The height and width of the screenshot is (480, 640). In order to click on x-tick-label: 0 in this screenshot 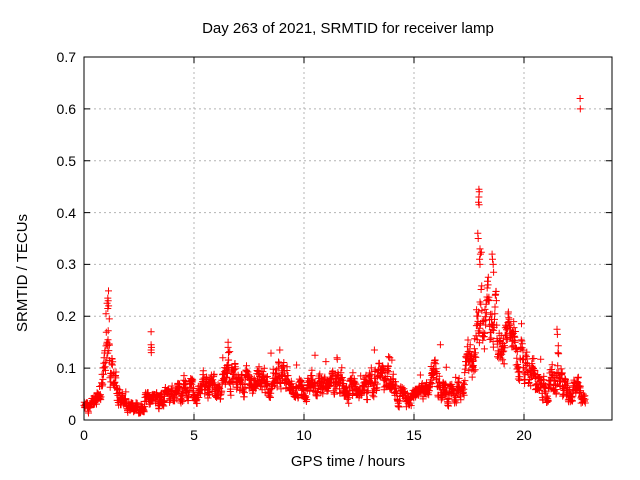, I will do `click(84, 435)`.